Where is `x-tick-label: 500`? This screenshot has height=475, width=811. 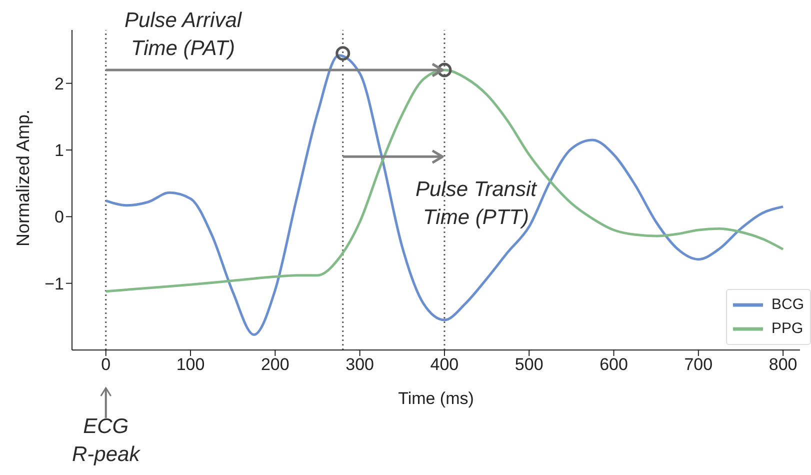
x-tick-label: 500 is located at coordinates (529, 364).